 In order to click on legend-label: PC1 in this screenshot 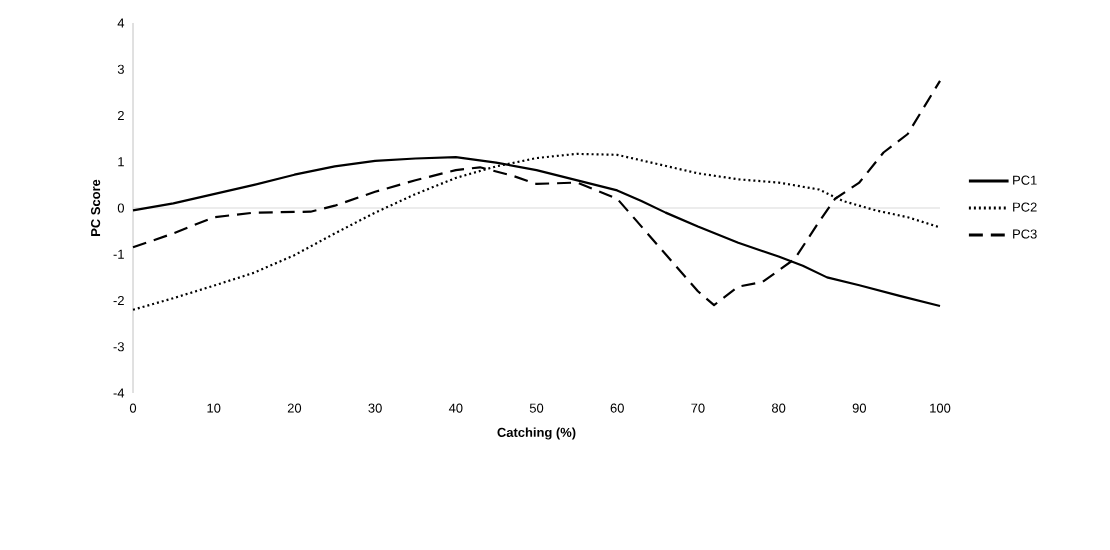, I will do `click(1025, 180)`.